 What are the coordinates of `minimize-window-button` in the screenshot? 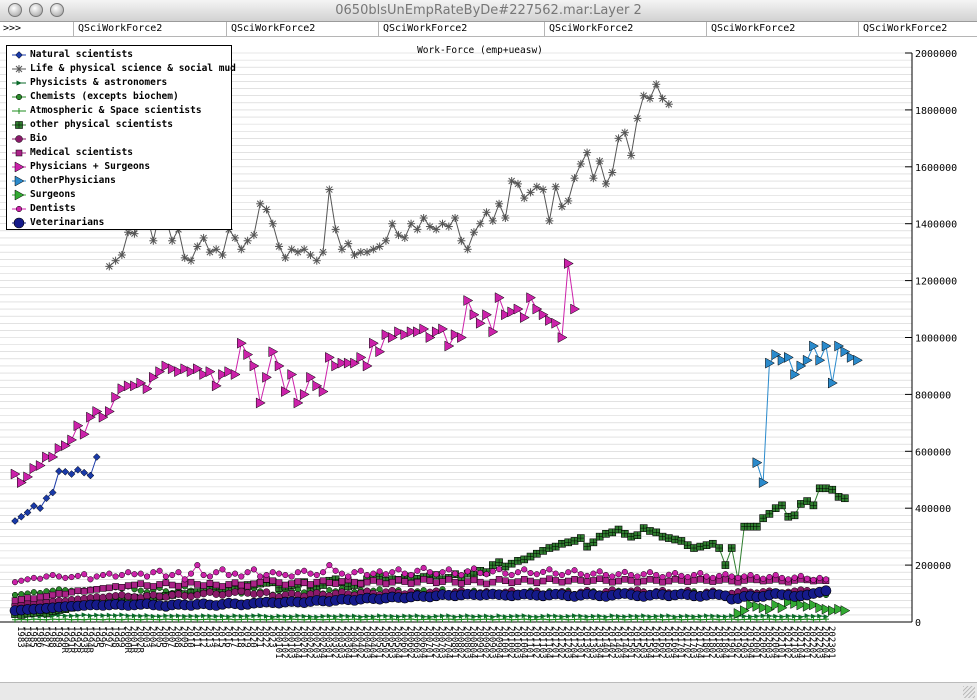 It's located at (36, 10).